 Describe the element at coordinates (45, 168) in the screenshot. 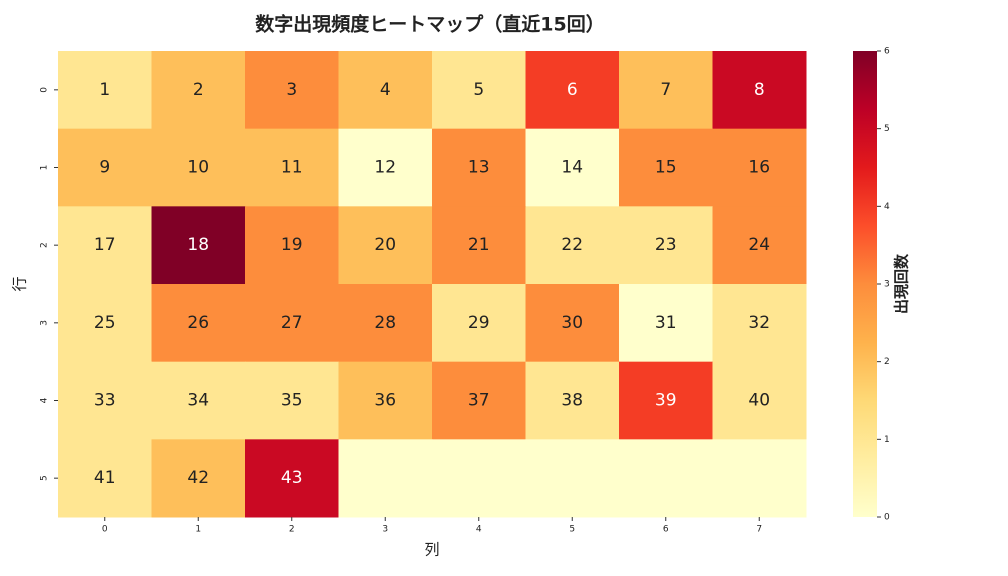

I see `y-tick-label: 1` at that location.